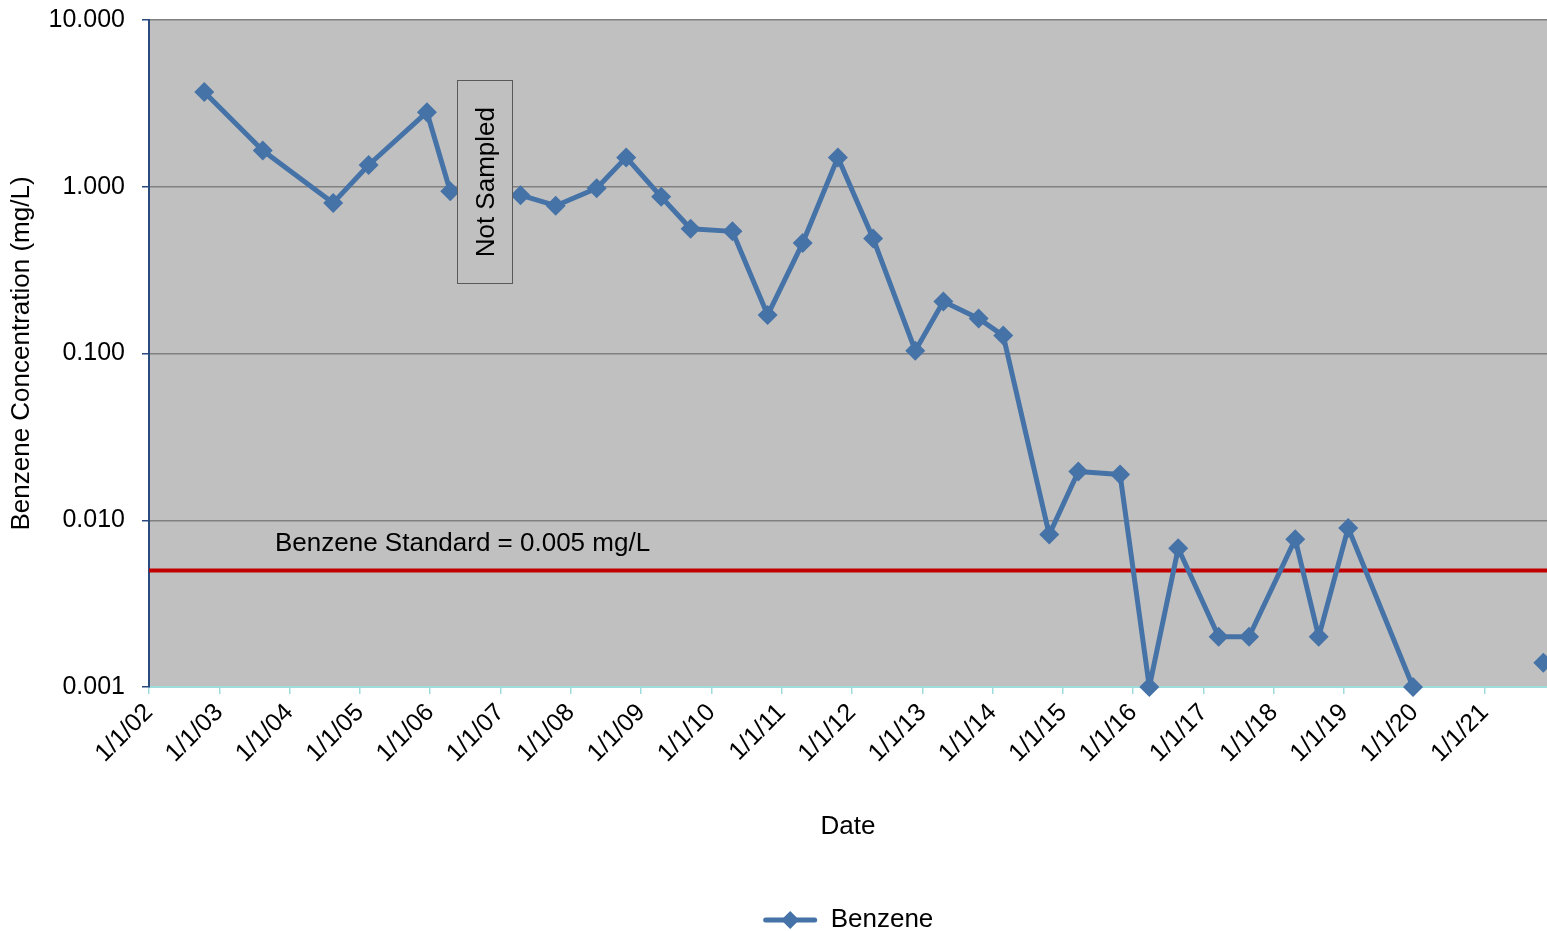 The width and height of the screenshot is (1547, 931). I want to click on ref-line-label: Benzene Standard = 0.005 mg/L, so click(463, 541).